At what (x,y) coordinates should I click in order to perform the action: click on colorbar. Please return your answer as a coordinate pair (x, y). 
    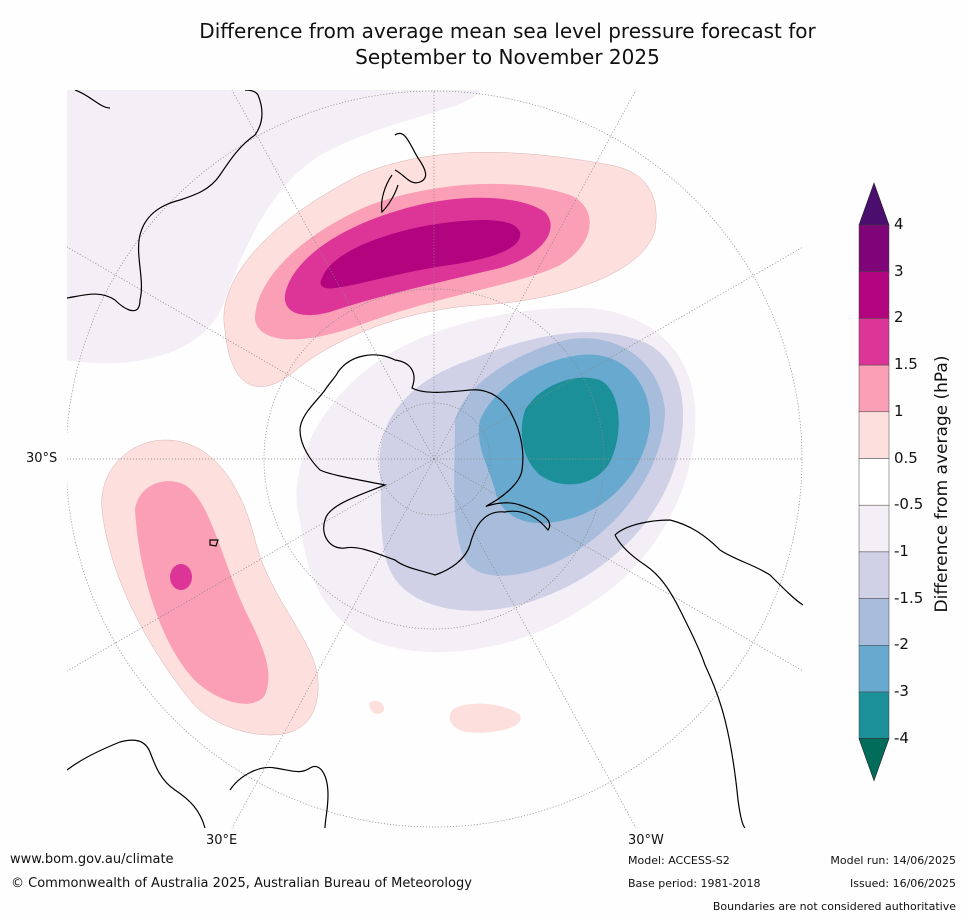
    Looking at the image, I should click on (874, 482).